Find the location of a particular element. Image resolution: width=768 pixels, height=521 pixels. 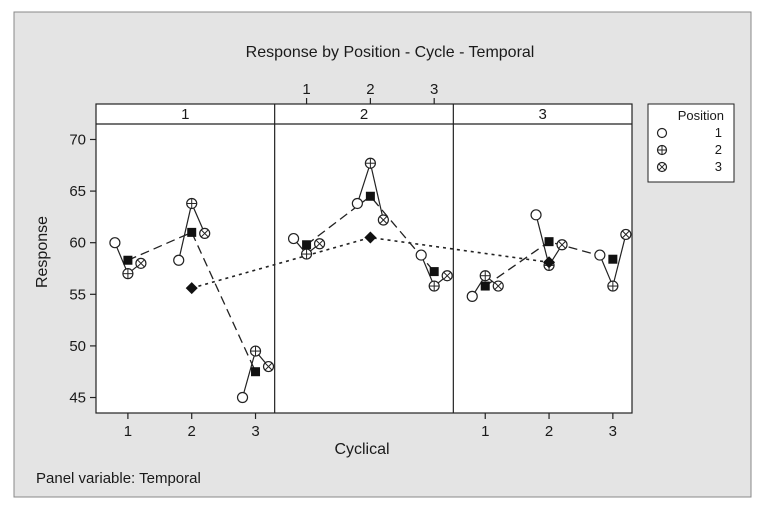

y-tick-label: 65 is located at coordinates (77, 191).